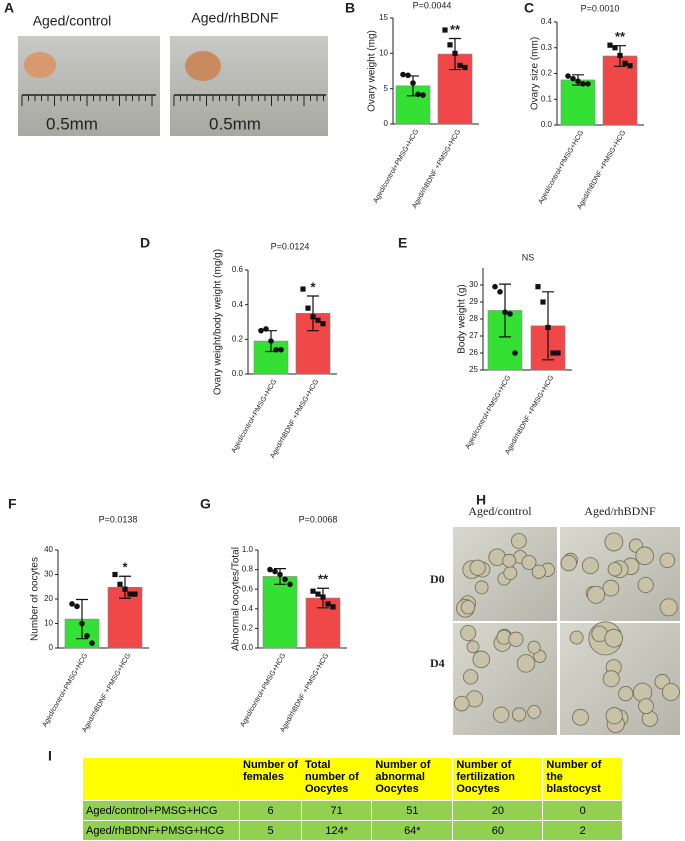  What do you see at coordinates (118, 519) in the screenshot?
I see `p-value: P=0.0138` at bounding box center [118, 519].